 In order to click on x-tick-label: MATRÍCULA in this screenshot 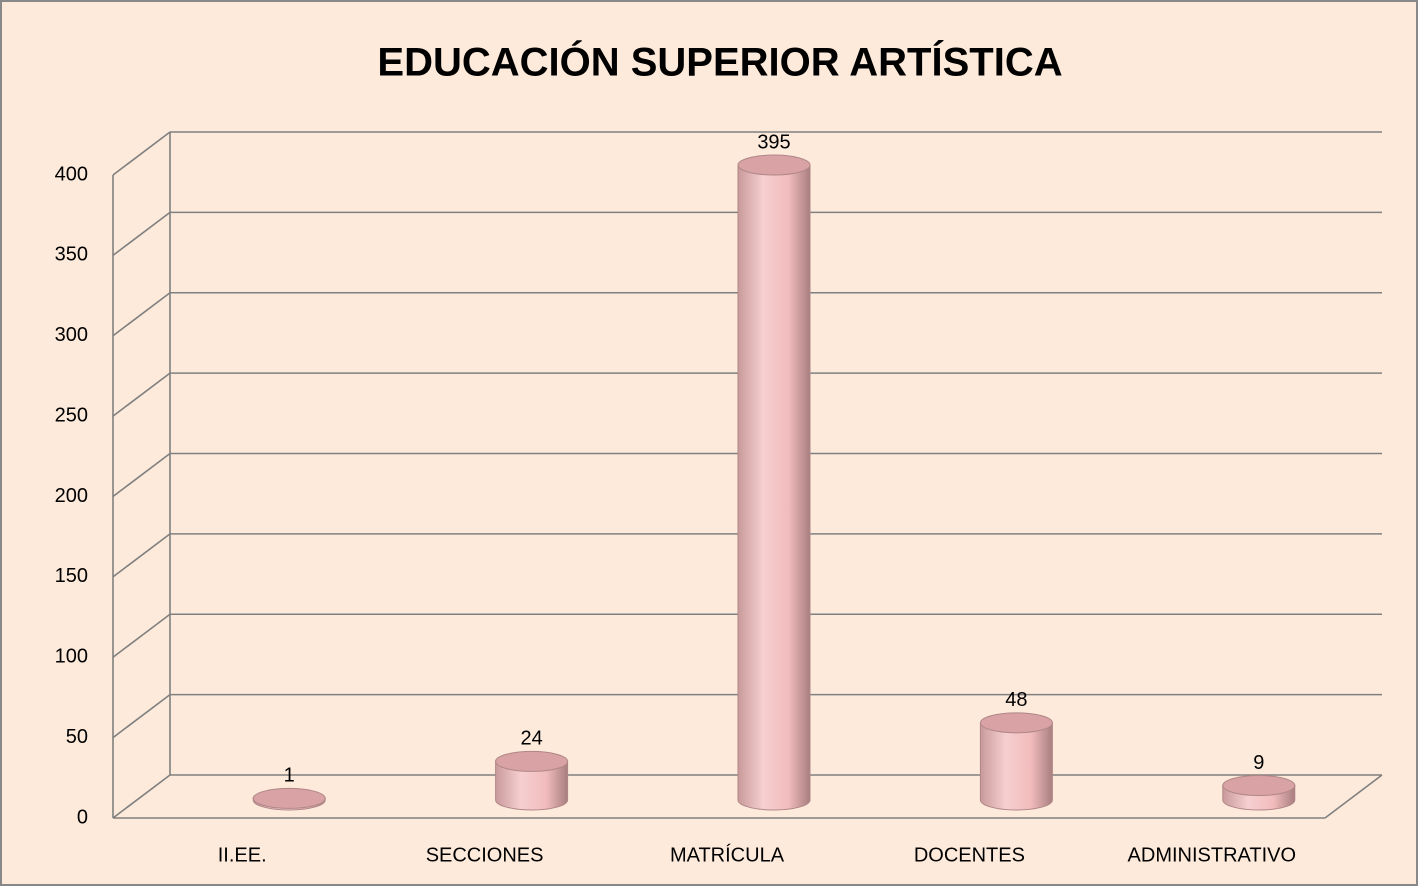, I will do `click(727, 854)`.